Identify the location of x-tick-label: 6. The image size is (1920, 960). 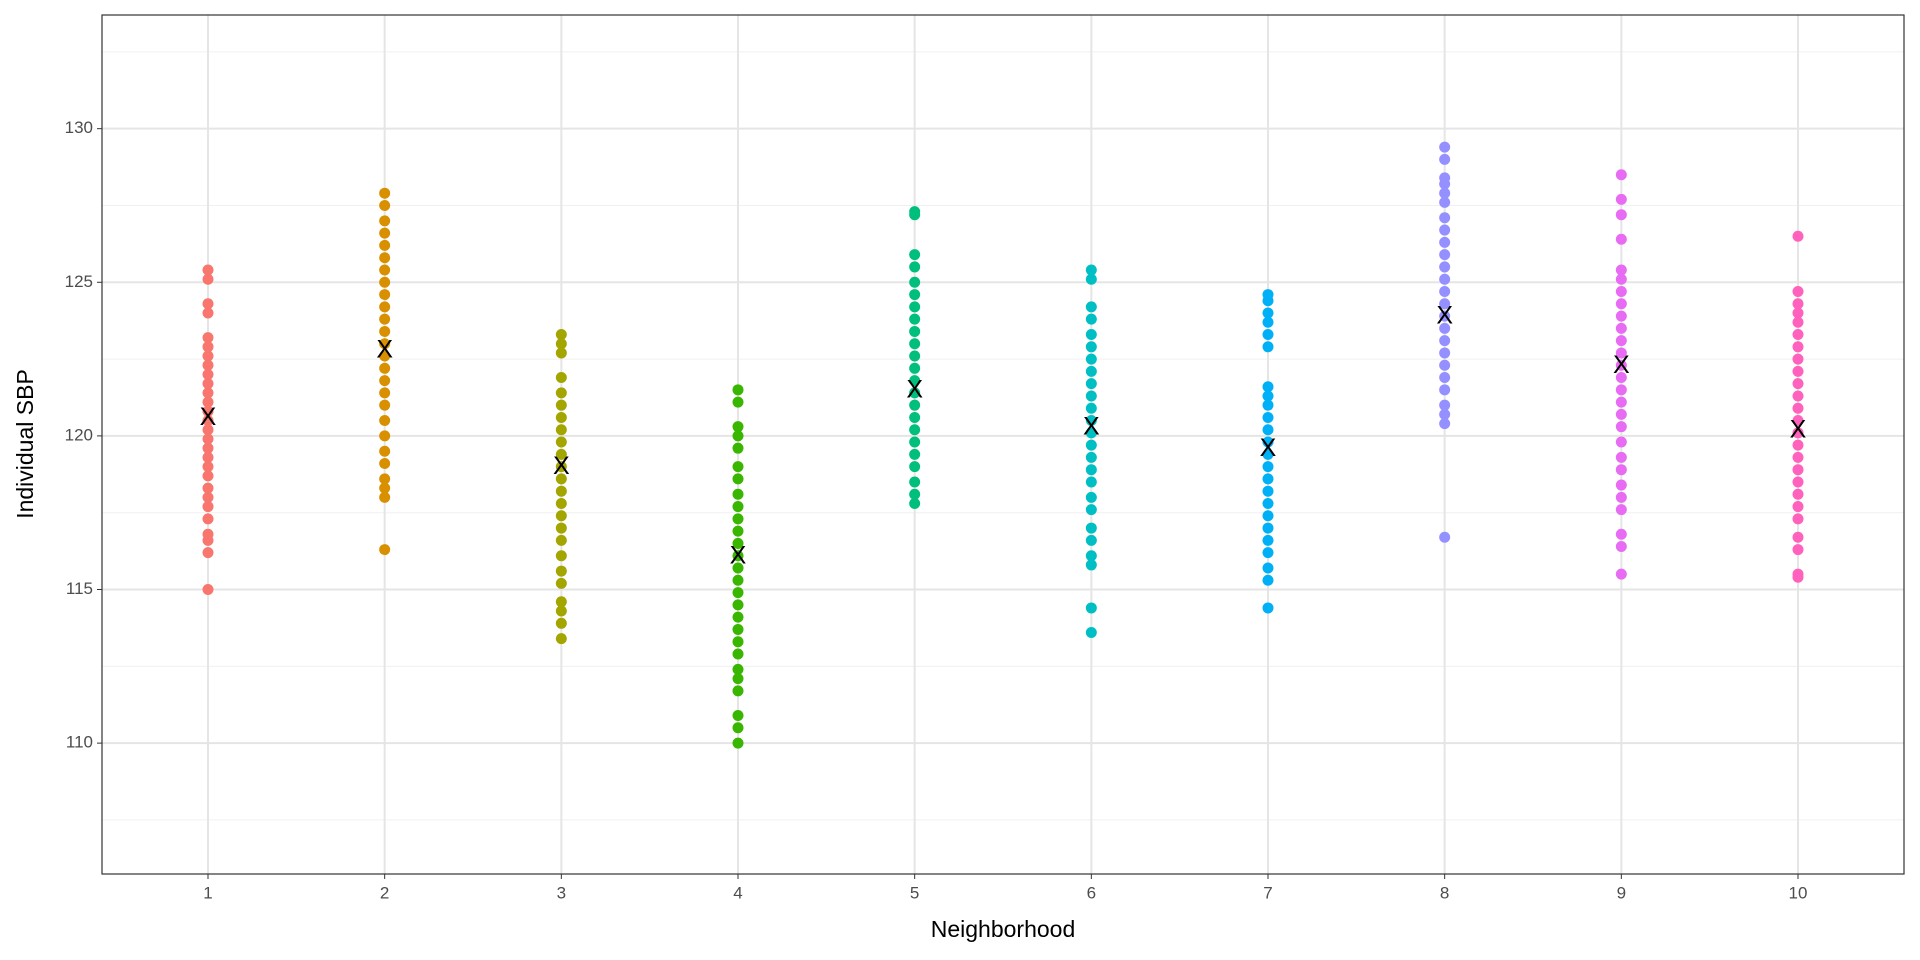
(1091, 892).